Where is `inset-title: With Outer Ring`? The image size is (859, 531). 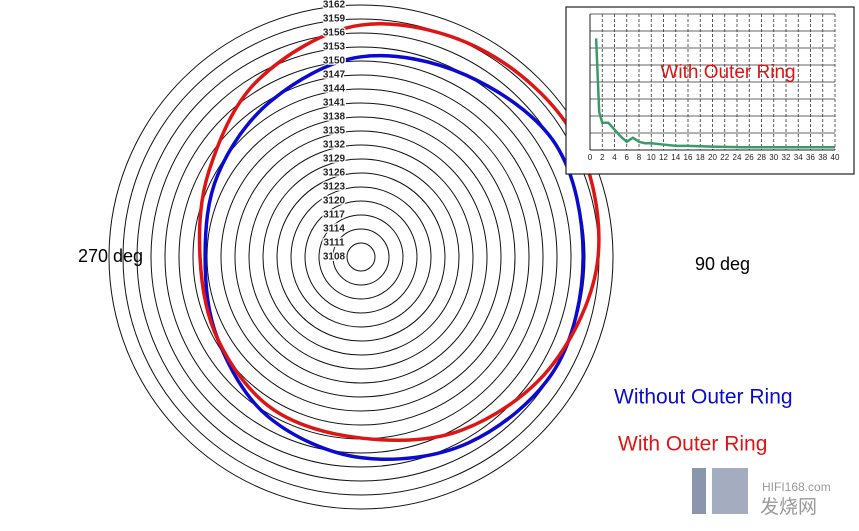 inset-title: With Outer Ring is located at coordinates (727, 72).